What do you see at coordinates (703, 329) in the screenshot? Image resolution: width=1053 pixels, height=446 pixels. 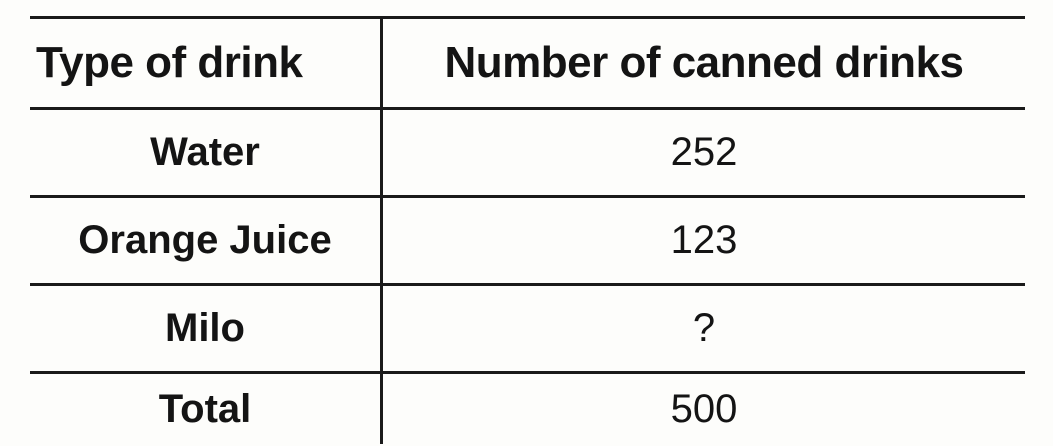 I see `drink-count-cell: ?` at bounding box center [703, 329].